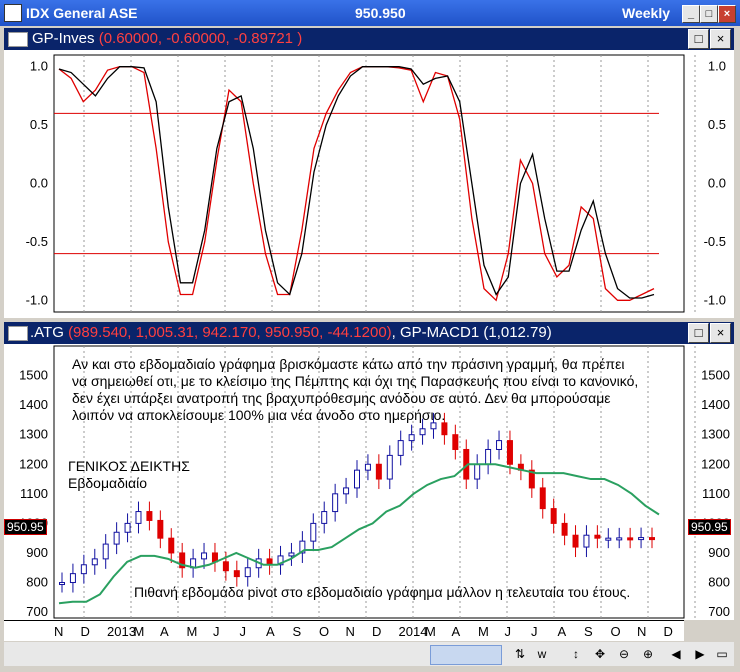 This screenshot has width=740, height=672. Describe the element at coordinates (624, 654) in the screenshot. I see `zoom-out-icon: ⊖` at that location.